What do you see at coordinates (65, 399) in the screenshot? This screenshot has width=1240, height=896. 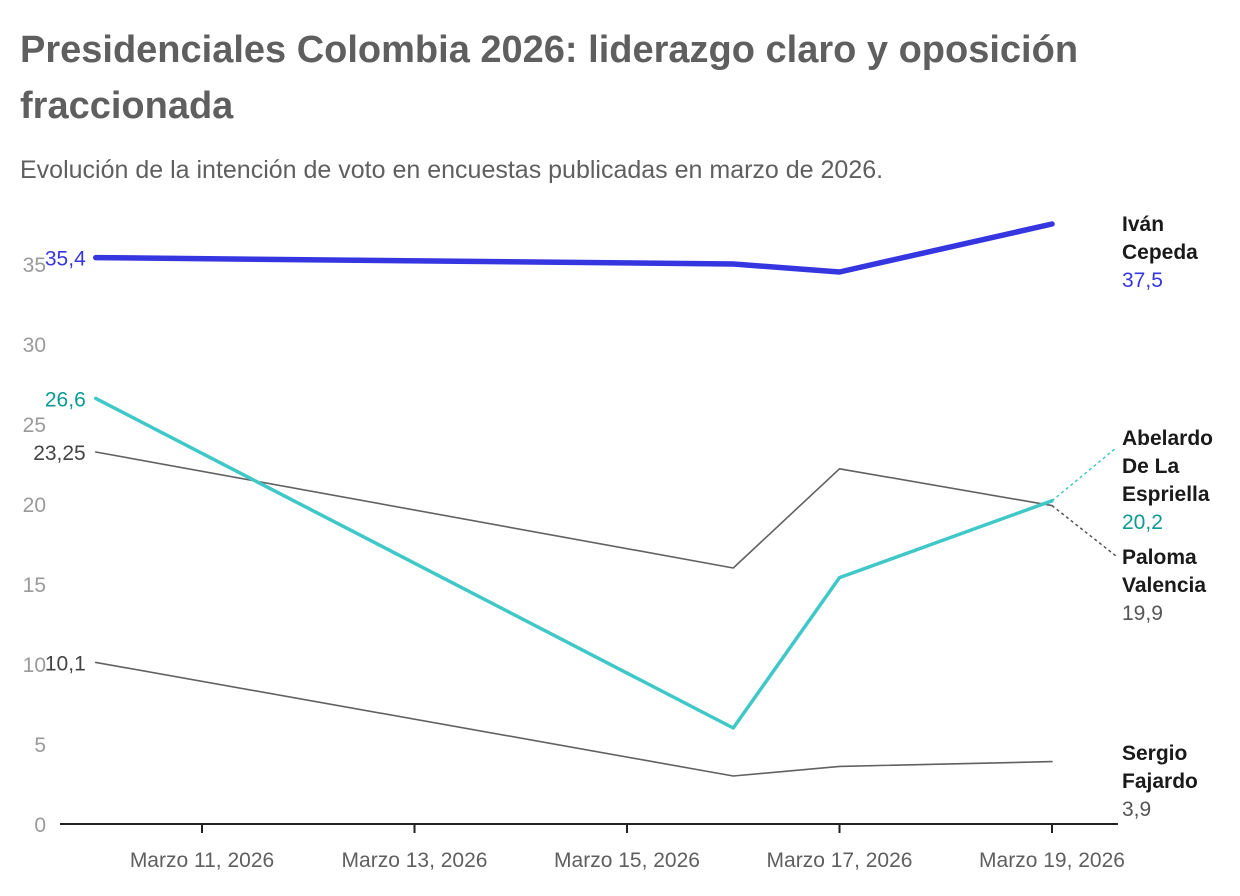 I see `start-label-delaespriella: 26,6` at bounding box center [65, 399].